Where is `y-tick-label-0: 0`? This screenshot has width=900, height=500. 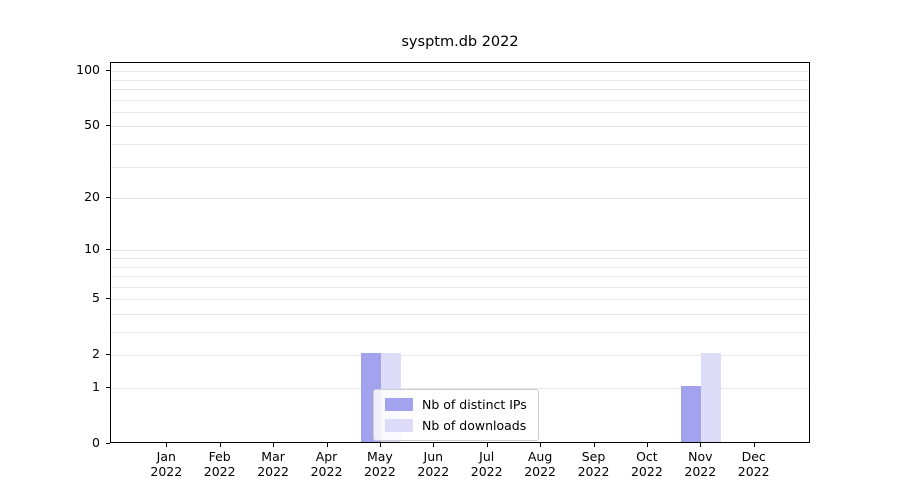 y-tick-label-0: 0 is located at coordinates (96, 442).